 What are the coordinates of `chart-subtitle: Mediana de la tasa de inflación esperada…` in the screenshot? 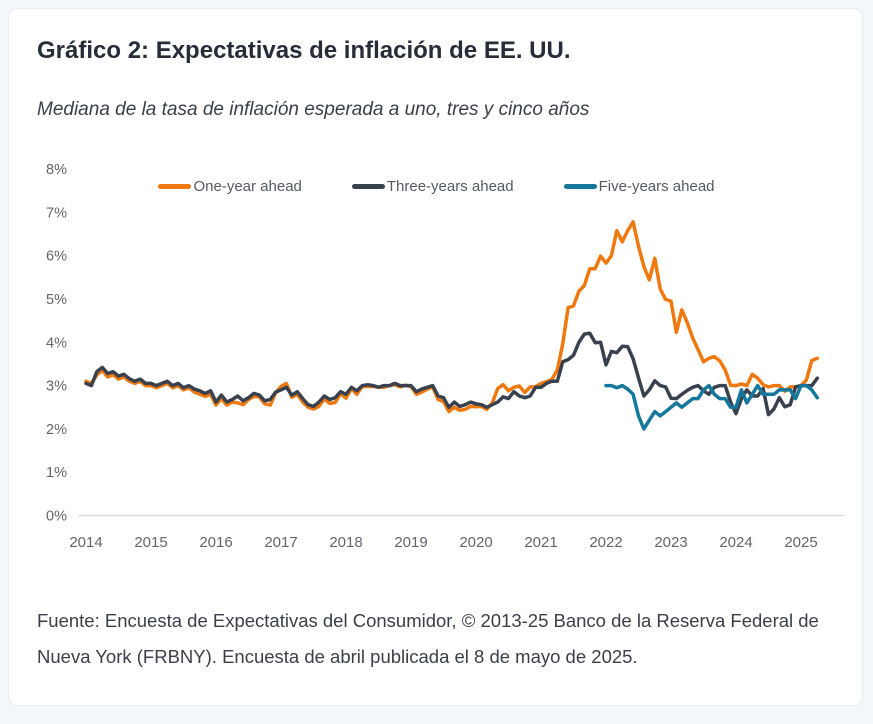 It's located at (313, 109).